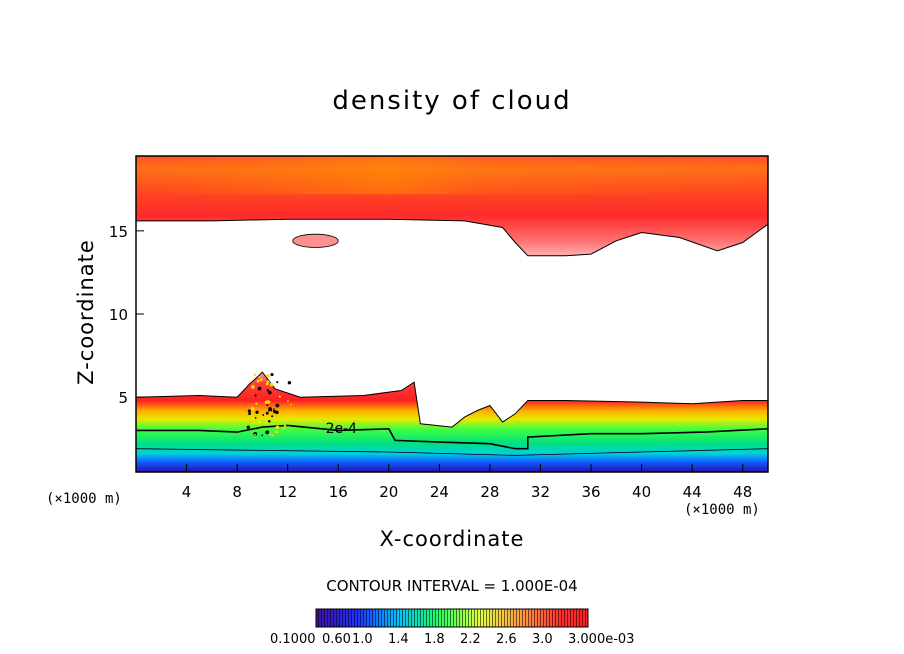 This screenshot has width=904, height=654. Describe the element at coordinates (452, 237) in the screenshot. I see `upper-cloud-contour` at that location.